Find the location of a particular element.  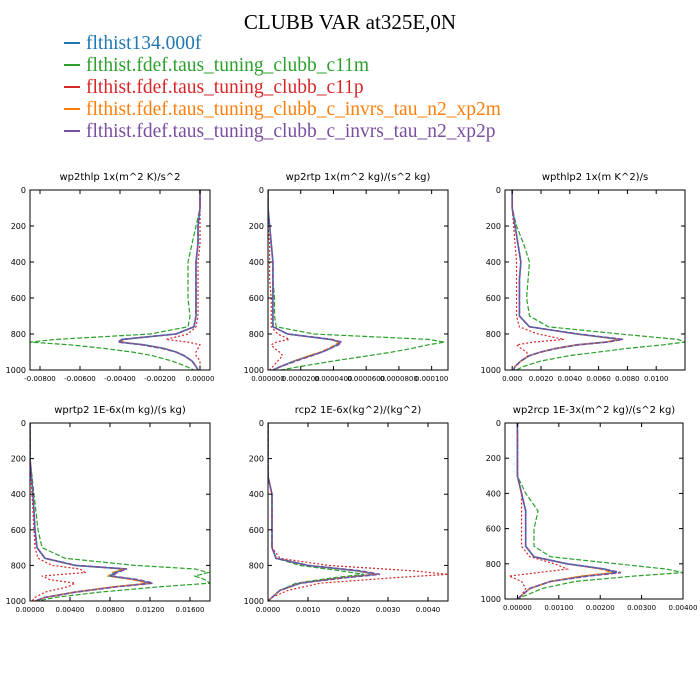

x-tick-label: 0.0000 is located at coordinates (268, 610).